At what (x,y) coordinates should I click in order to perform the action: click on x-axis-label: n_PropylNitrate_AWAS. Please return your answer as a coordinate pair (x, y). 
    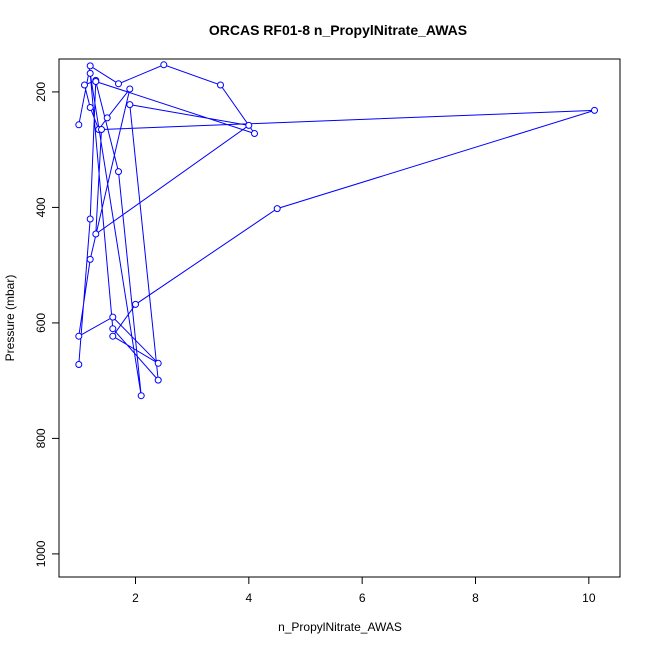
    Looking at the image, I should click on (340, 627).